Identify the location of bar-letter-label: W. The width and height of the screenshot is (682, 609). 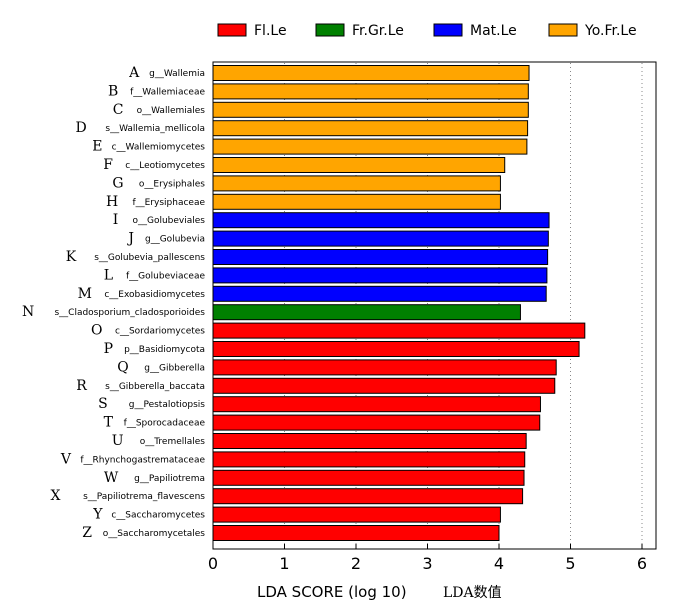
(111, 478).